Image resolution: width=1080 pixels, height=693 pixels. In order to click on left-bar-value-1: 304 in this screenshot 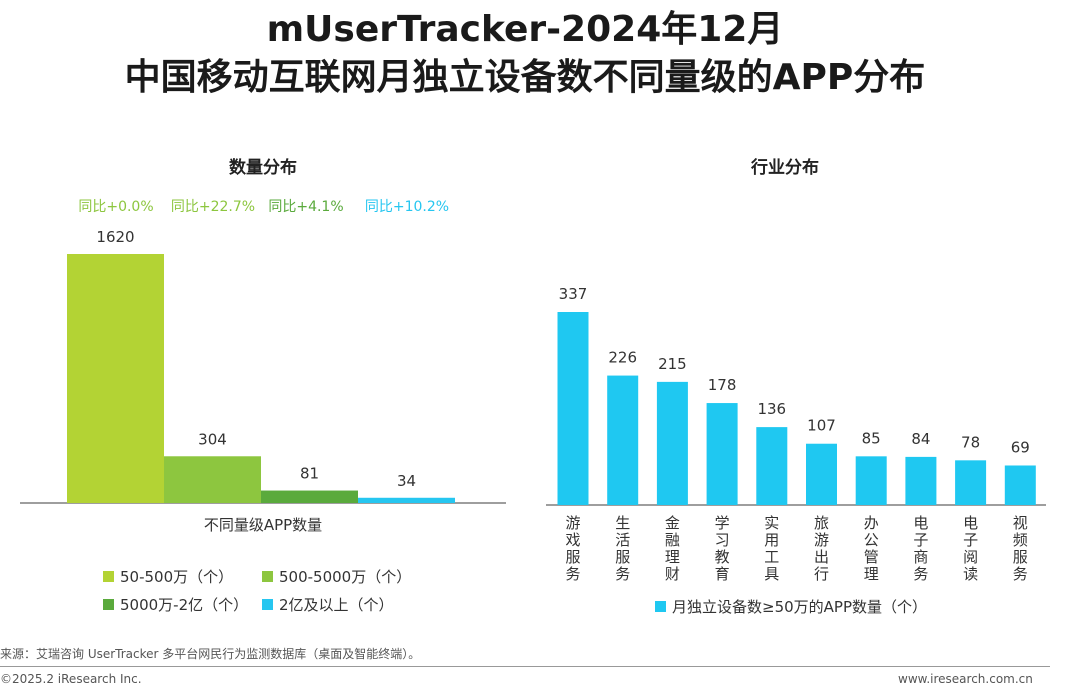, I will do `click(212, 439)`.